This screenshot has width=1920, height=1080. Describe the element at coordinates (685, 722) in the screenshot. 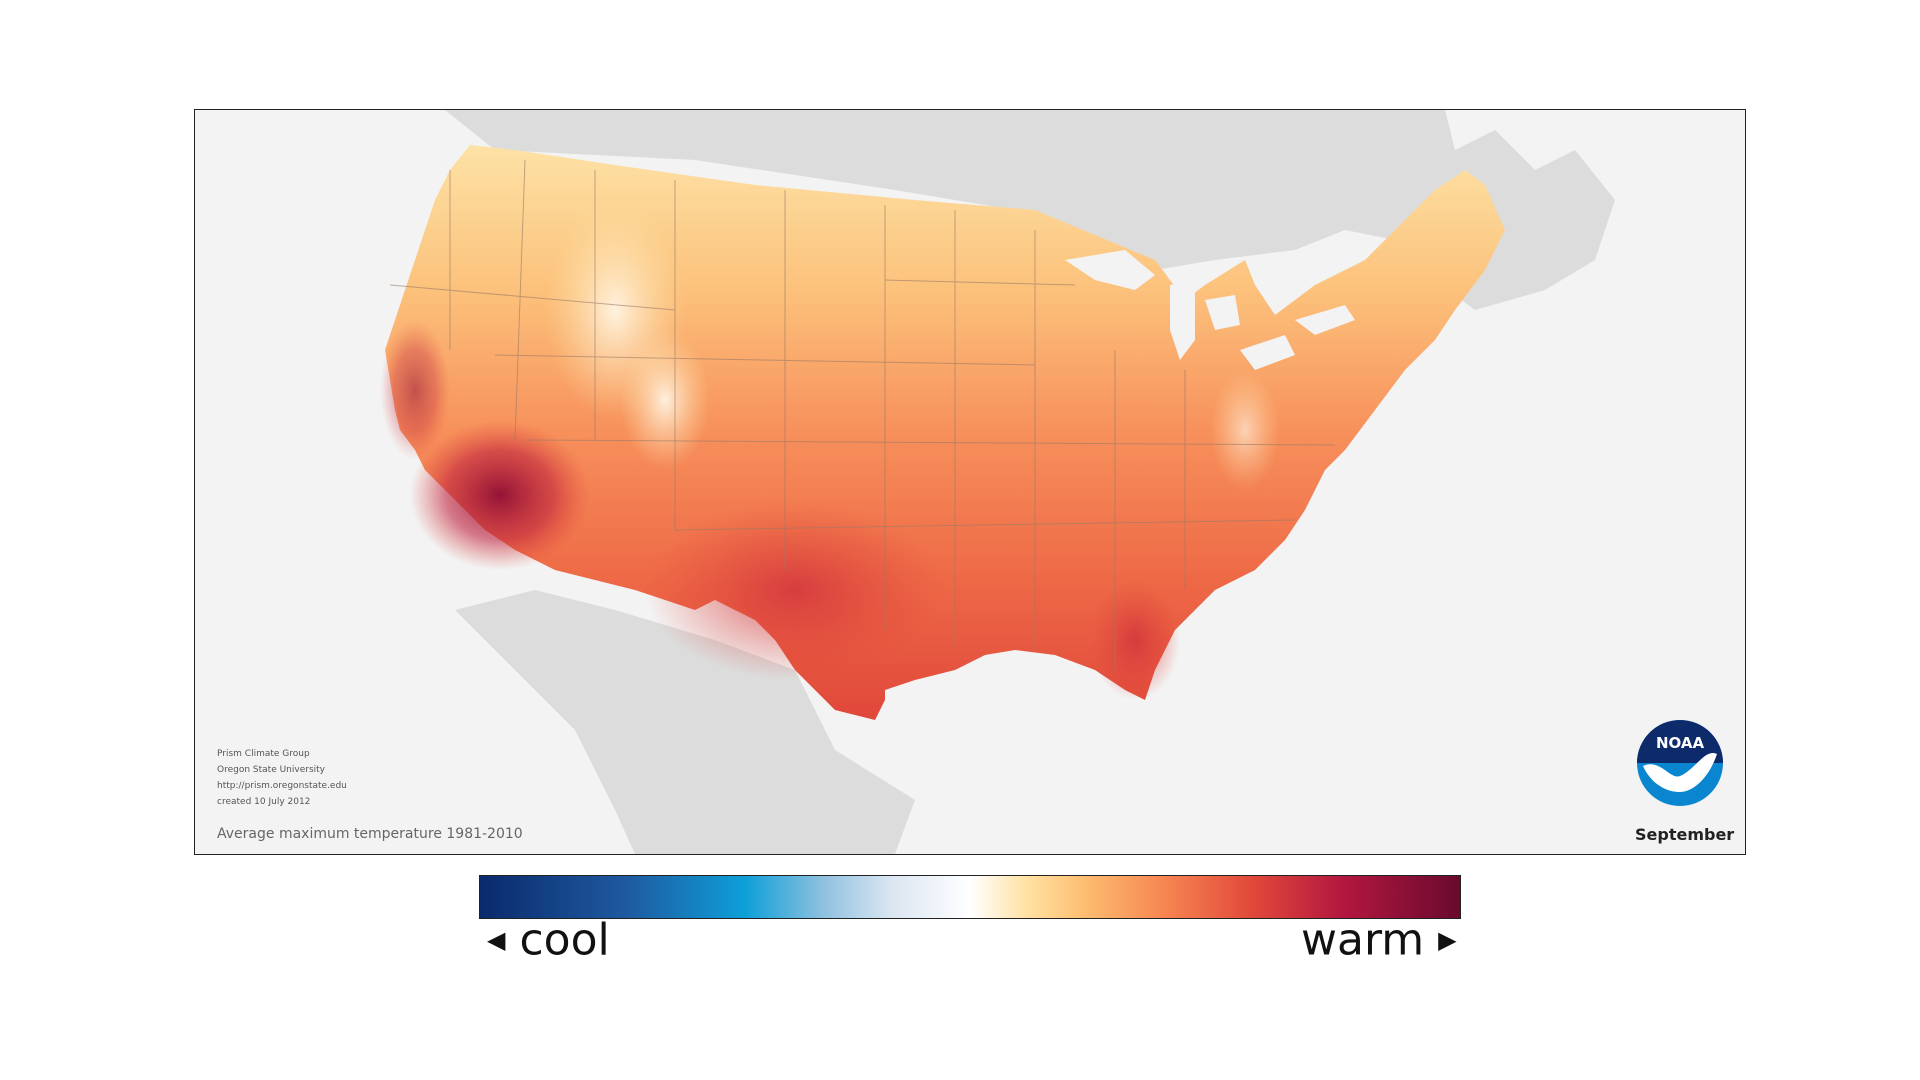

I see `mexico-landmass` at that location.